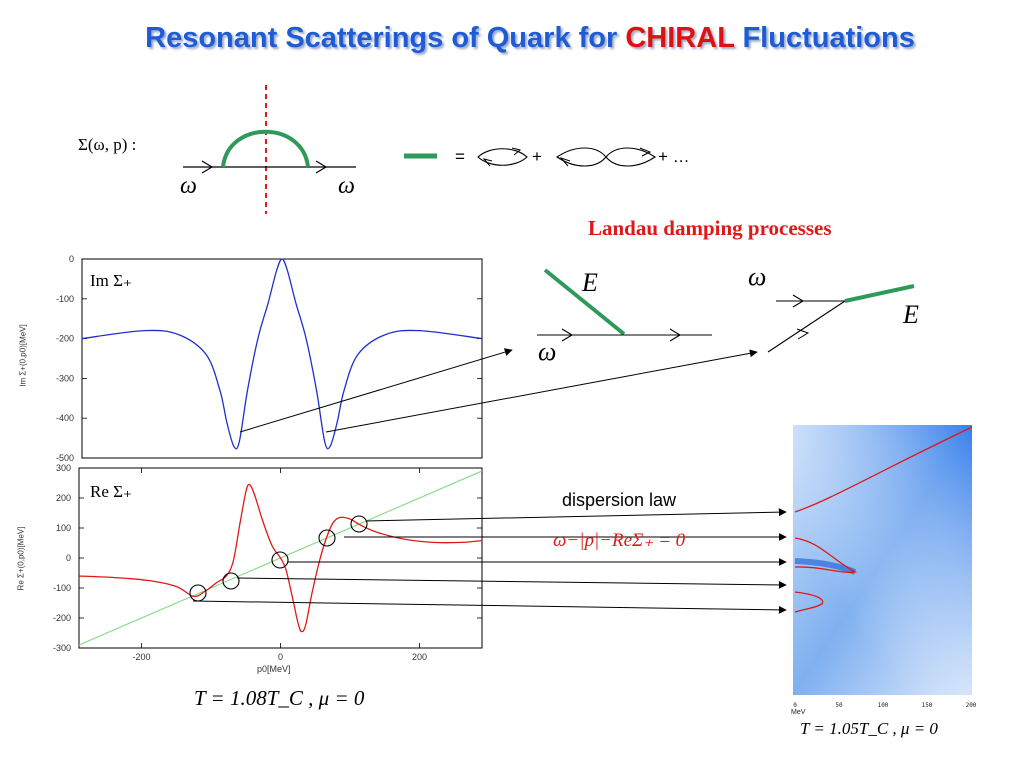  Describe the element at coordinates (869, 728) in the screenshot. I see `temperature-right: T = 1.05T_C , μ = 0` at that location.